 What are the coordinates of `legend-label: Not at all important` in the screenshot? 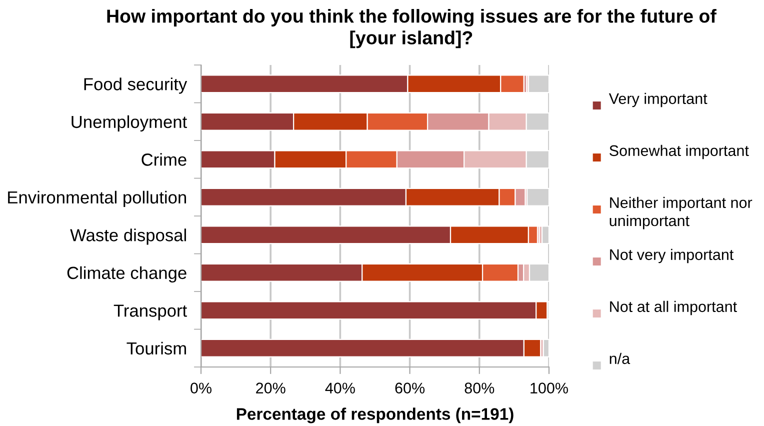 It's located at (673, 308).